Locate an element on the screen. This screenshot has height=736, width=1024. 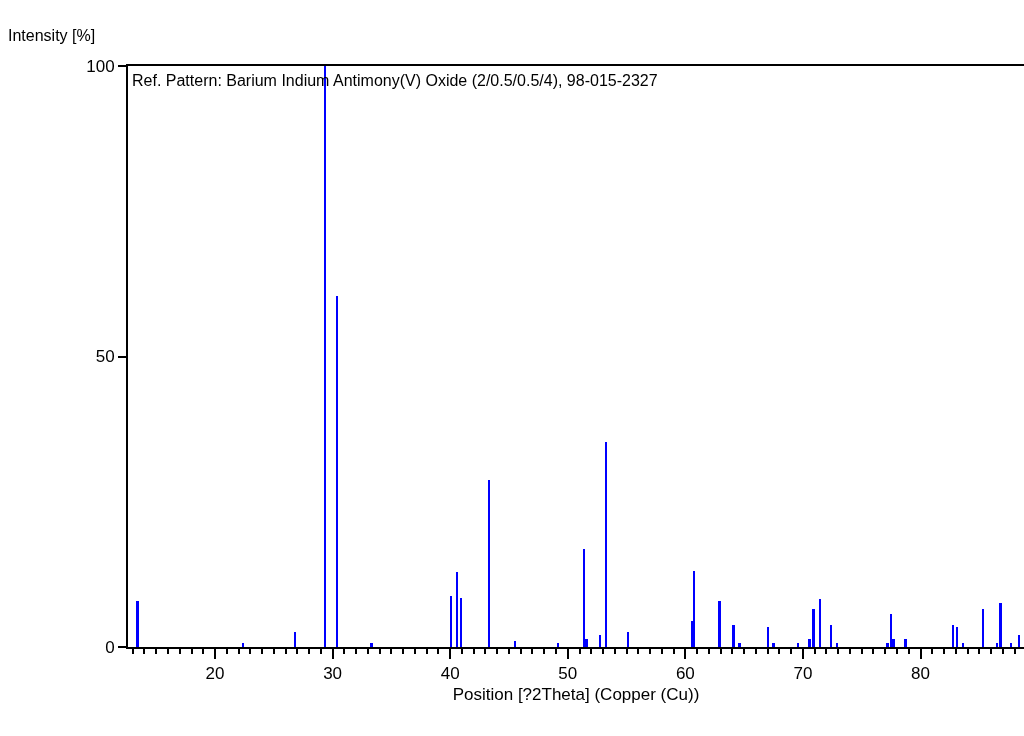
y-tick-label: 100 is located at coordinates (100, 66).